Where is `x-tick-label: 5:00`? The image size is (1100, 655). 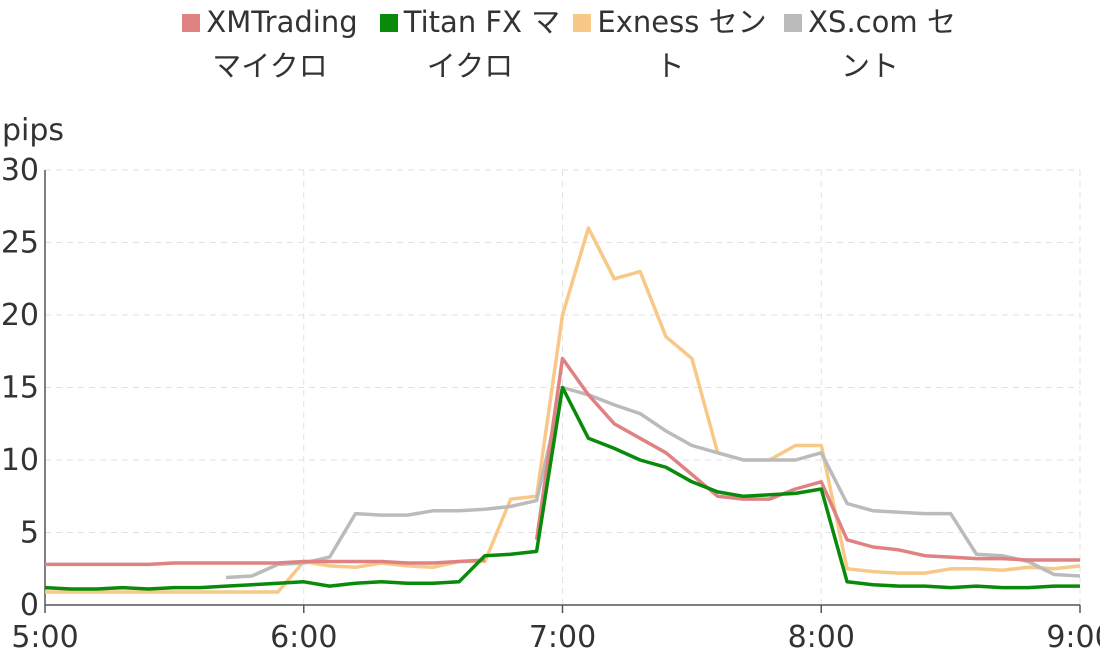
x-tick-label: 5:00 is located at coordinates (44, 637).